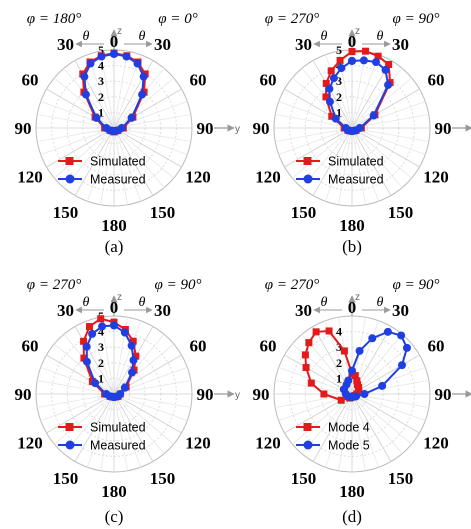 The height and width of the screenshot is (529, 471). I want to click on phi-label-right: φ = 0°, so click(177, 19).